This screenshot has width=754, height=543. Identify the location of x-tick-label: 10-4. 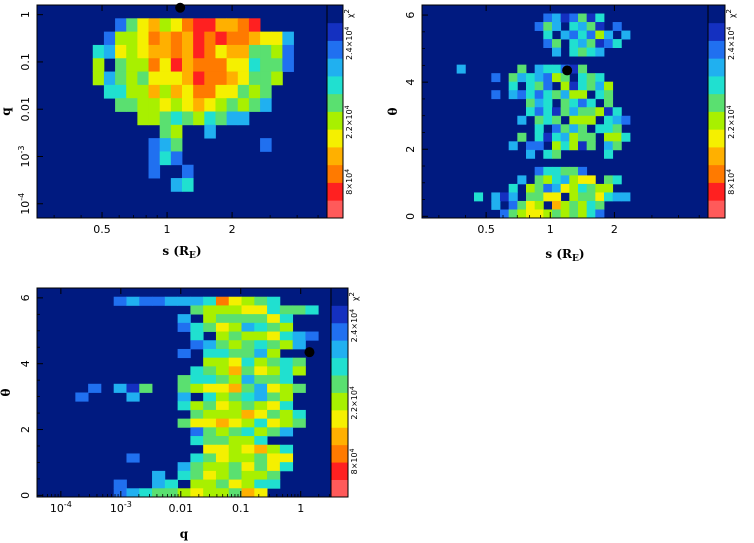
(61, 507).